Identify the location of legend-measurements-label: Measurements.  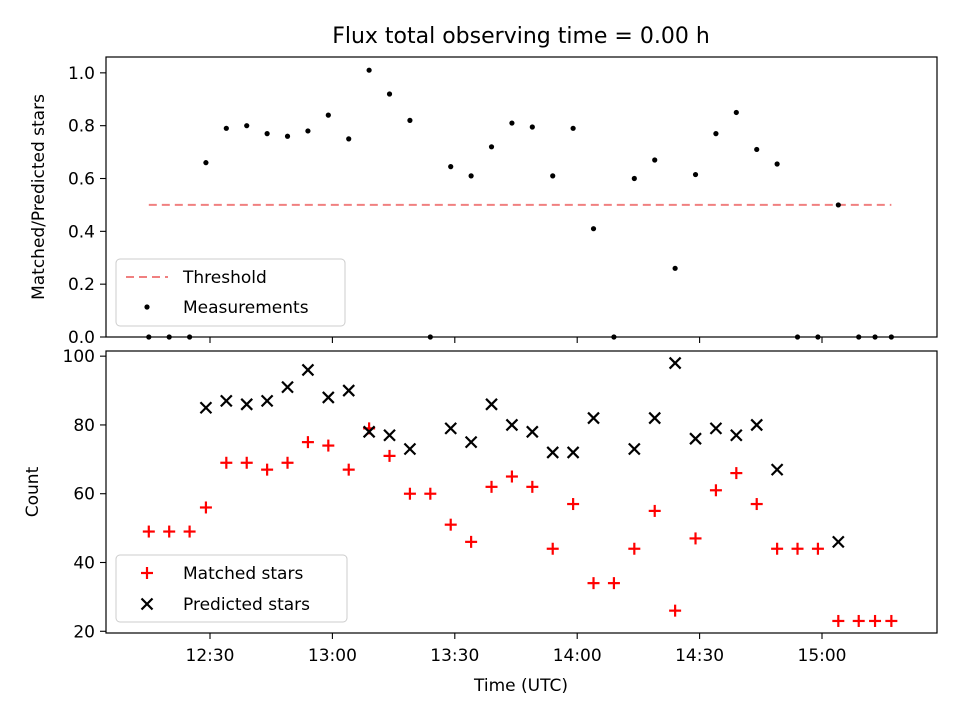
(246, 308).